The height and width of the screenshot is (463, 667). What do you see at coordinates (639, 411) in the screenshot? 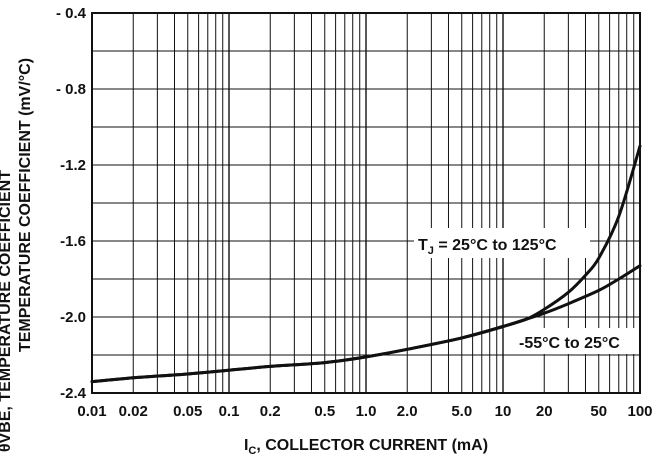
I see `x-tick-label: 100` at bounding box center [639, 411].